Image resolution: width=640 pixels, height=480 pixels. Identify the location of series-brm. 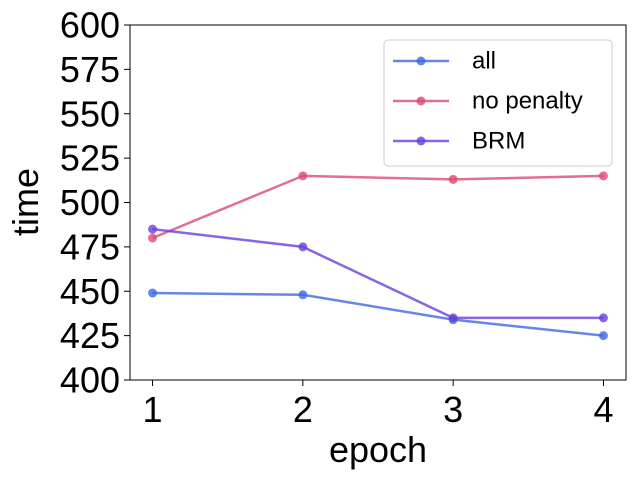
(378, 273).